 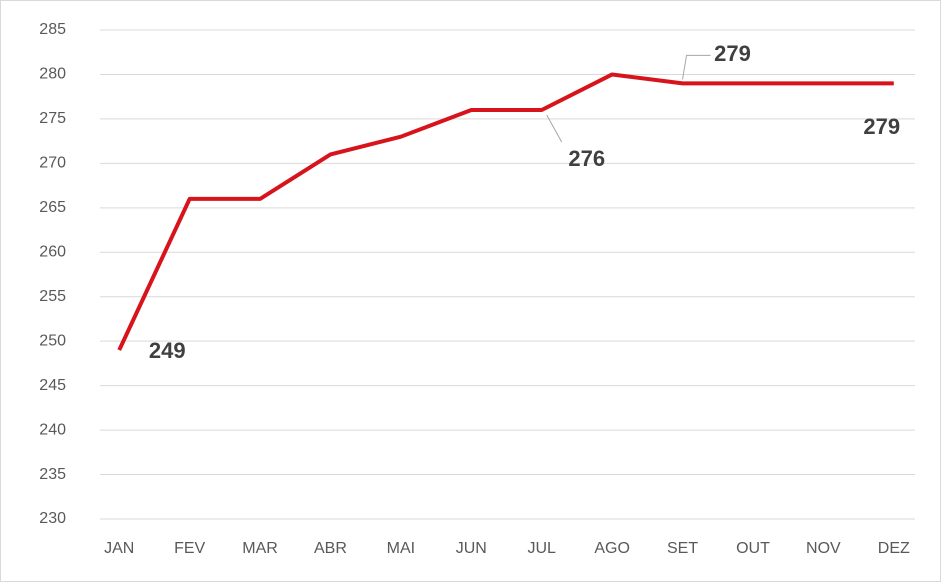 I want to click on x-tick-label: NOV, so click(x=823, y=548).